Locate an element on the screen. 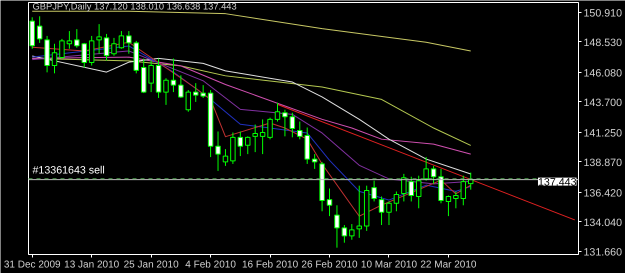 The height and width of the screenshot is (273, 625). x-tick-label: 4 Feb 2010 is located at coordinates (210, 265).